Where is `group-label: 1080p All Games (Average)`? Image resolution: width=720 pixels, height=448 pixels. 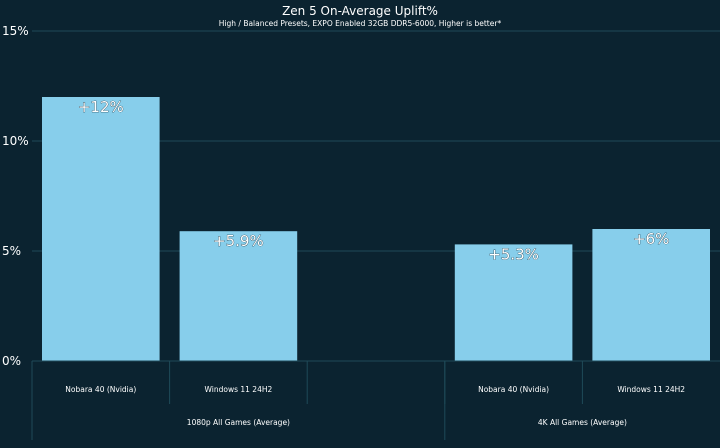
group-label: 1080p All Games (Average) is located at coordinates (238, 422).